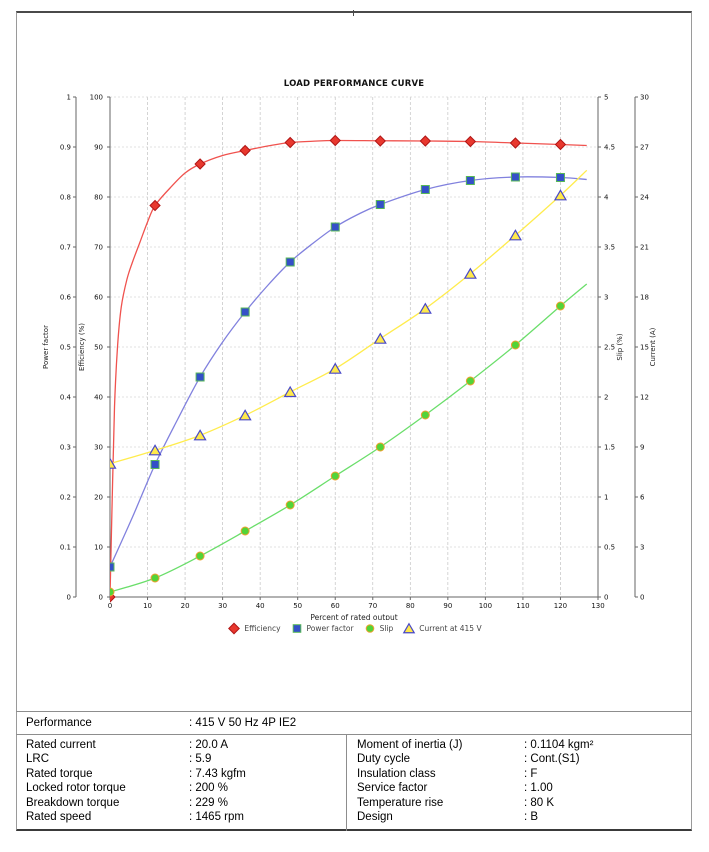 This screenshot has width=709, height=852. What do you see at coordinates (519, 774) in the screenshot?
I see `table-row: Insulation class F` at bounding box center [519, 774].